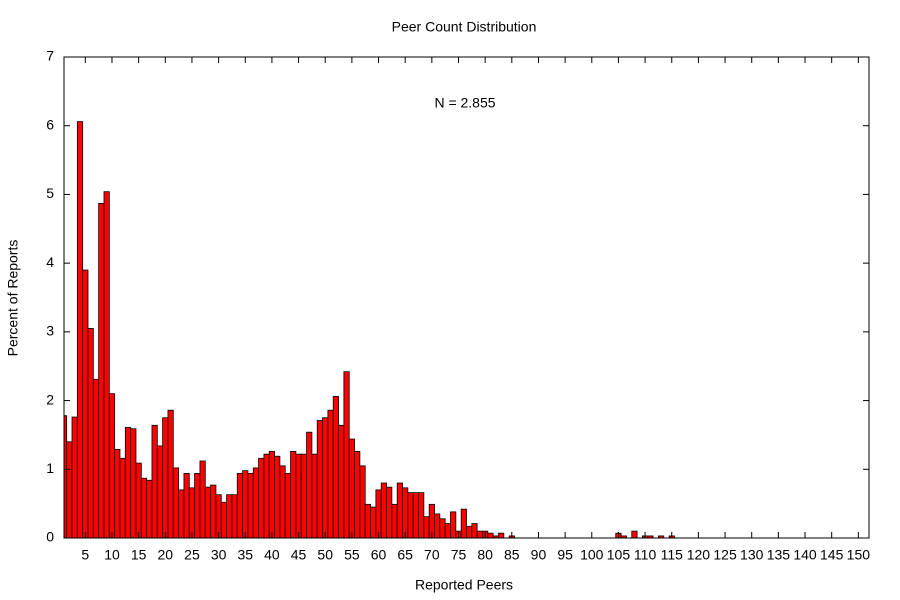  Describe the element at coordinates (512, 555) in the screenshot. I see `x-tick-label: 85` at that location.